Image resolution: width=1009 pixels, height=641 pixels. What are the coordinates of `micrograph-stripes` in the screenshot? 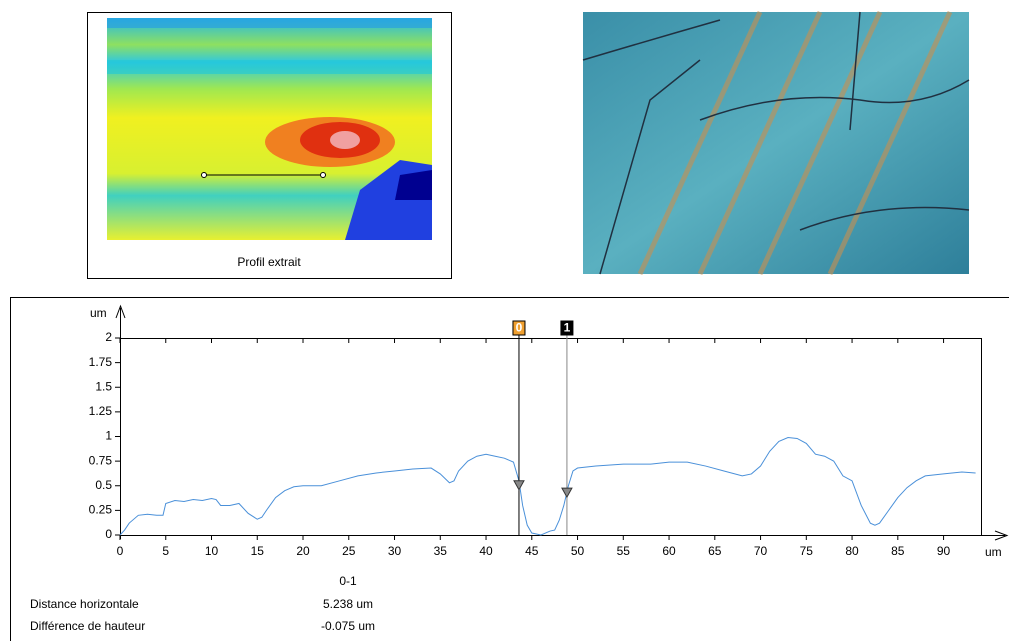 It's located at (795, 143).